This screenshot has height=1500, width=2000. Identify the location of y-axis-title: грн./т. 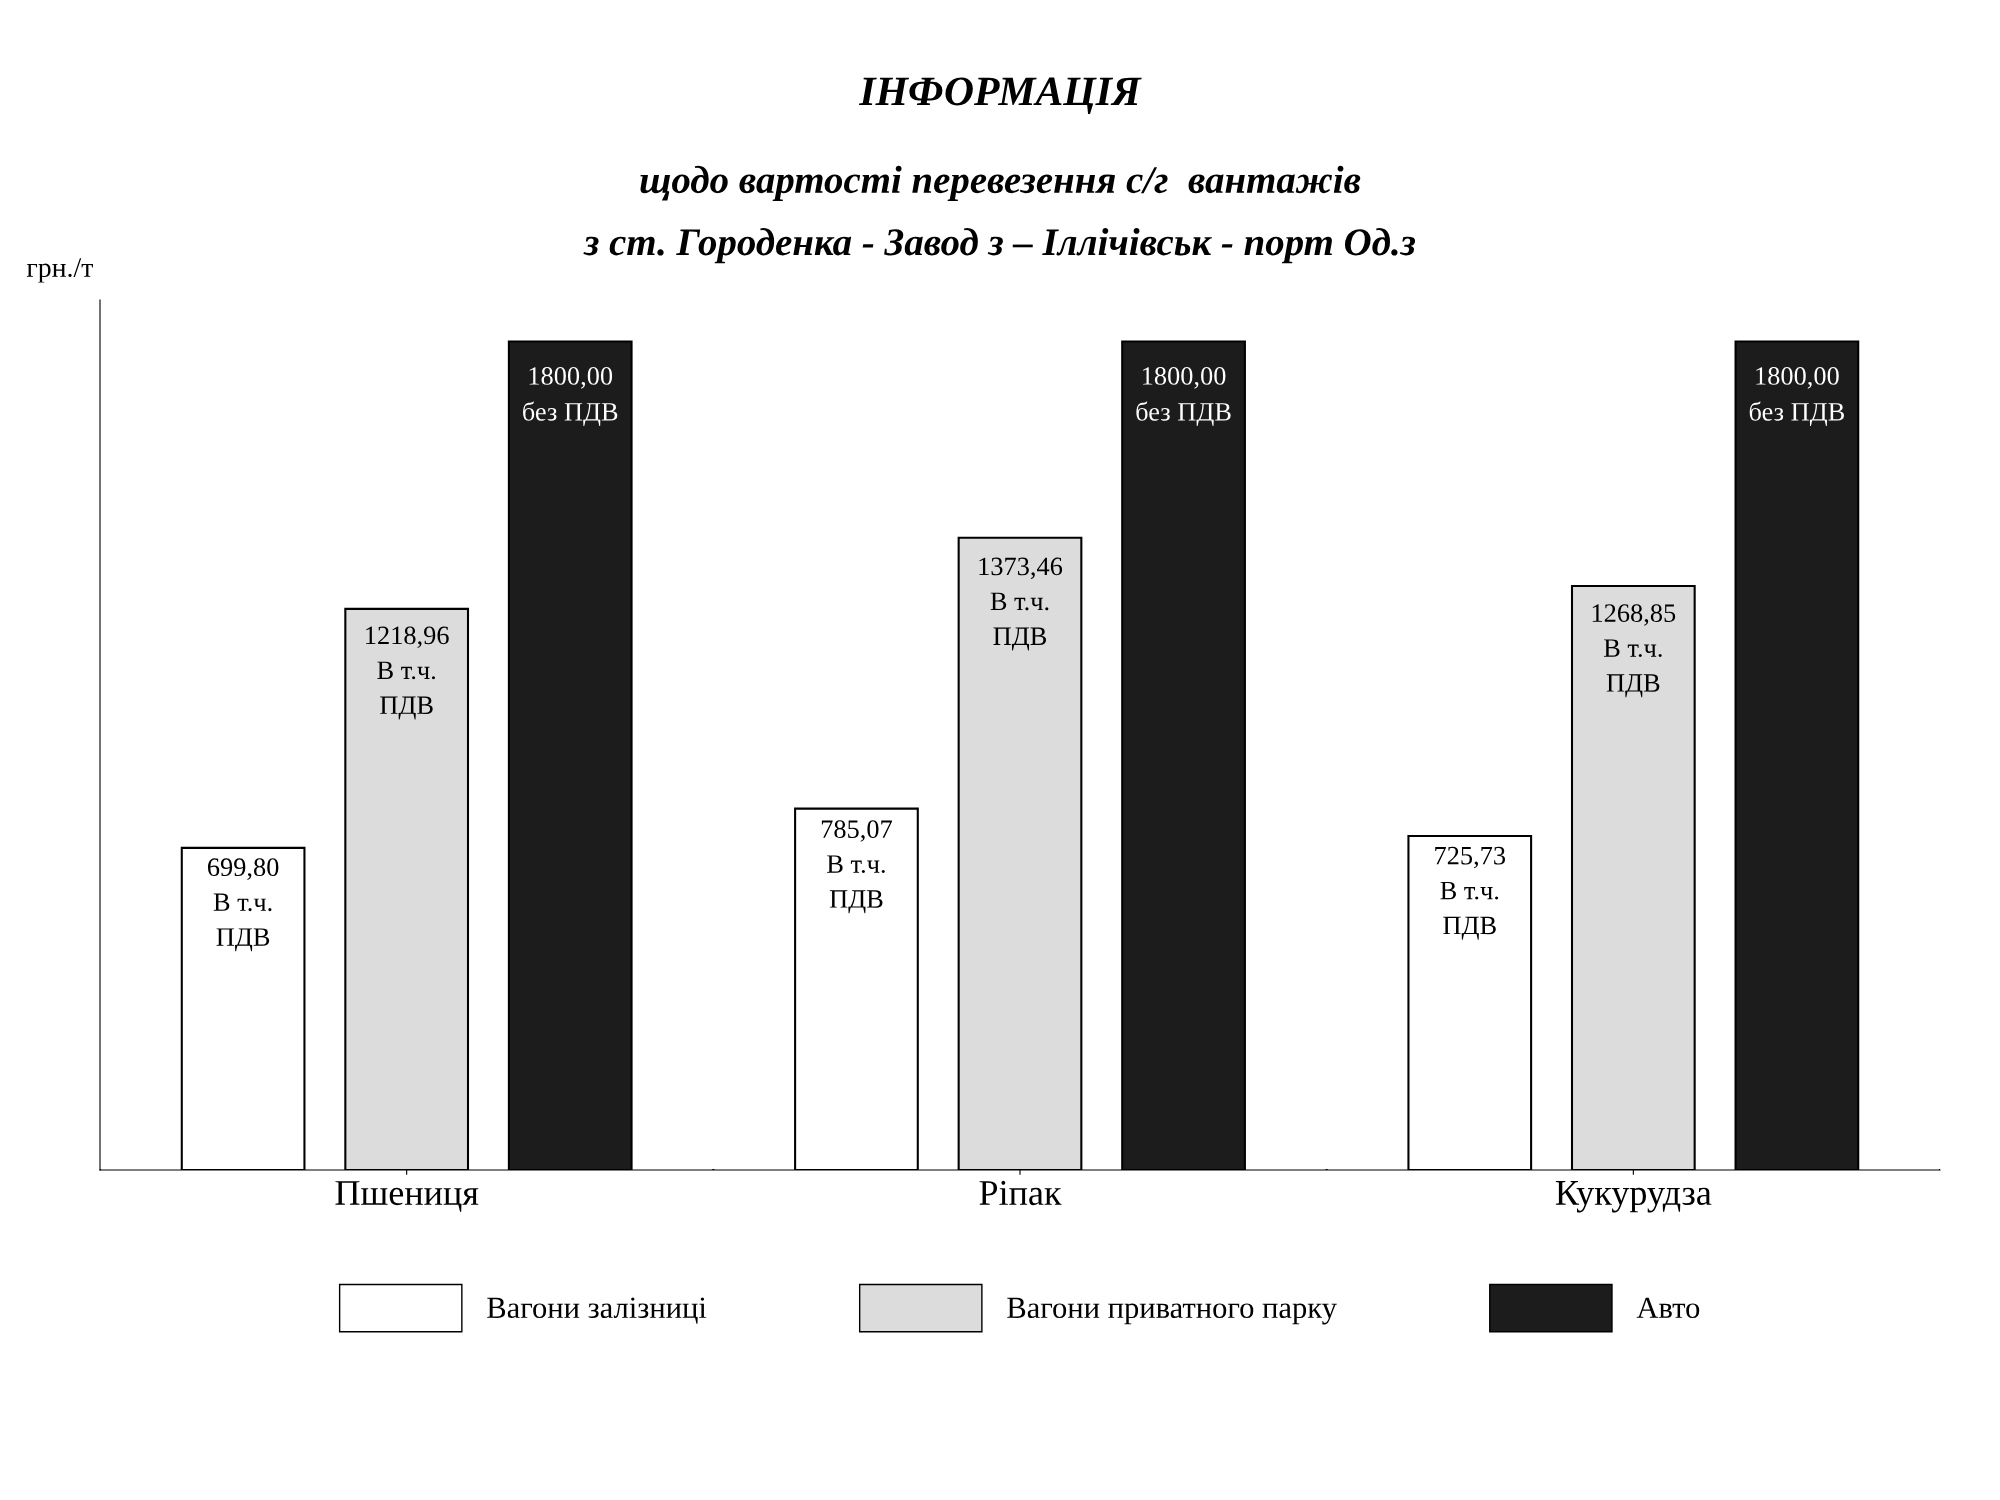
(59, 270).